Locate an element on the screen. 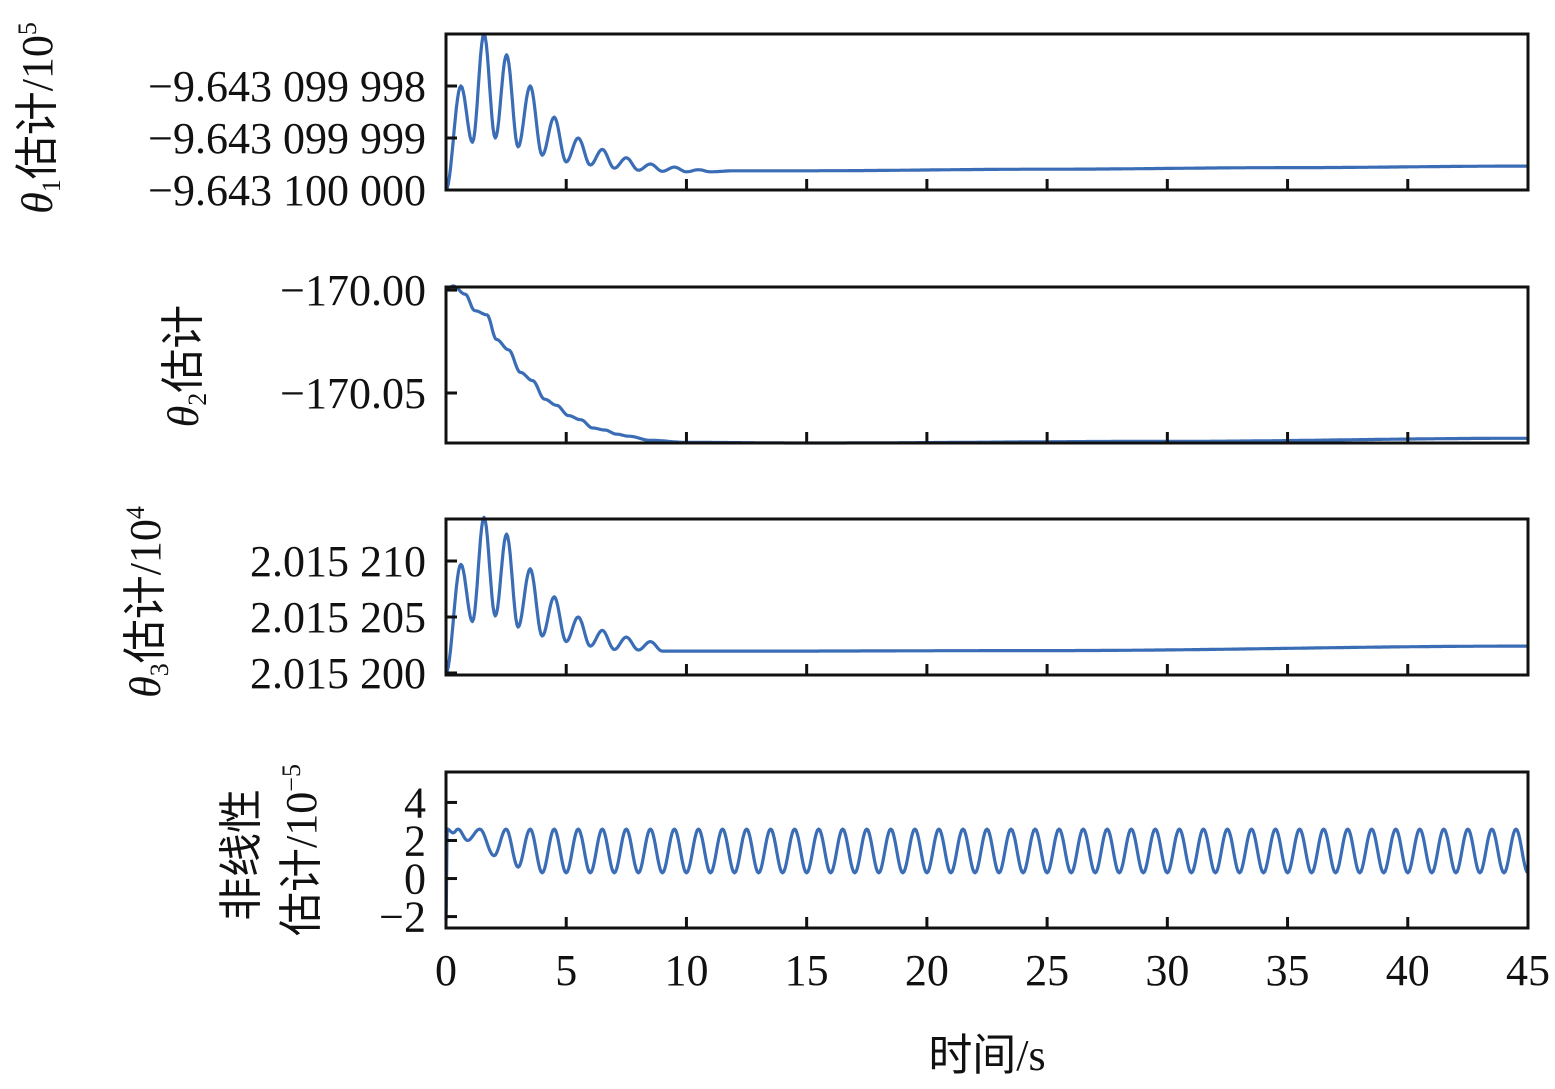 The width and height of the screenshot is (1555, 1089). y-tick-label: 0 is located at coordinates (415, 879).